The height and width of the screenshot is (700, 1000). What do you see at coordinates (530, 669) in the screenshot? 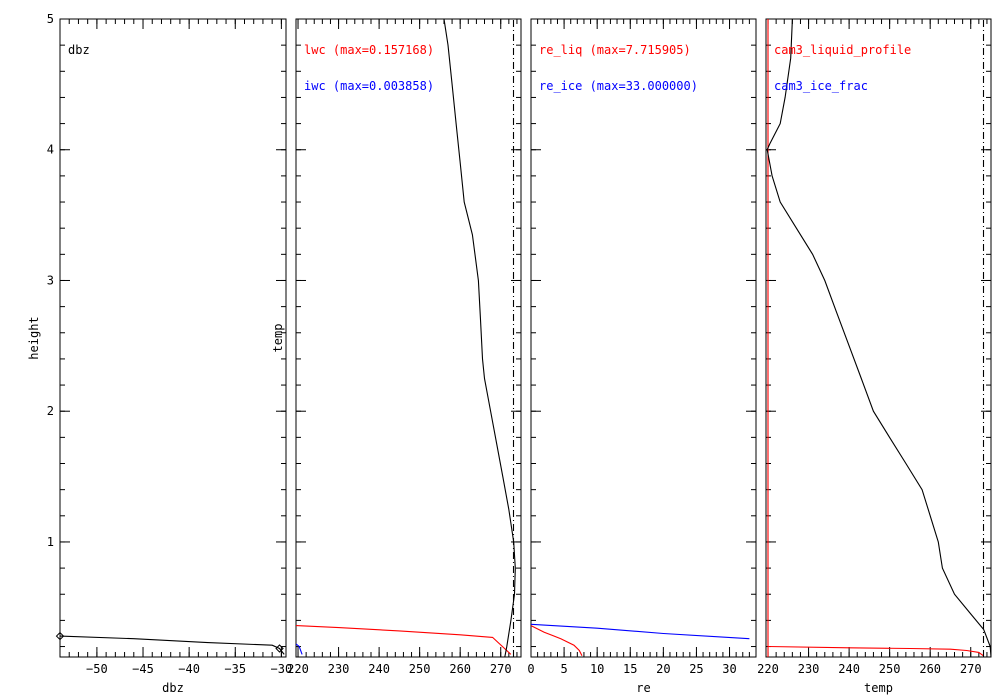
I see `x-tick-label: 0` at bounding box center [530, 669].